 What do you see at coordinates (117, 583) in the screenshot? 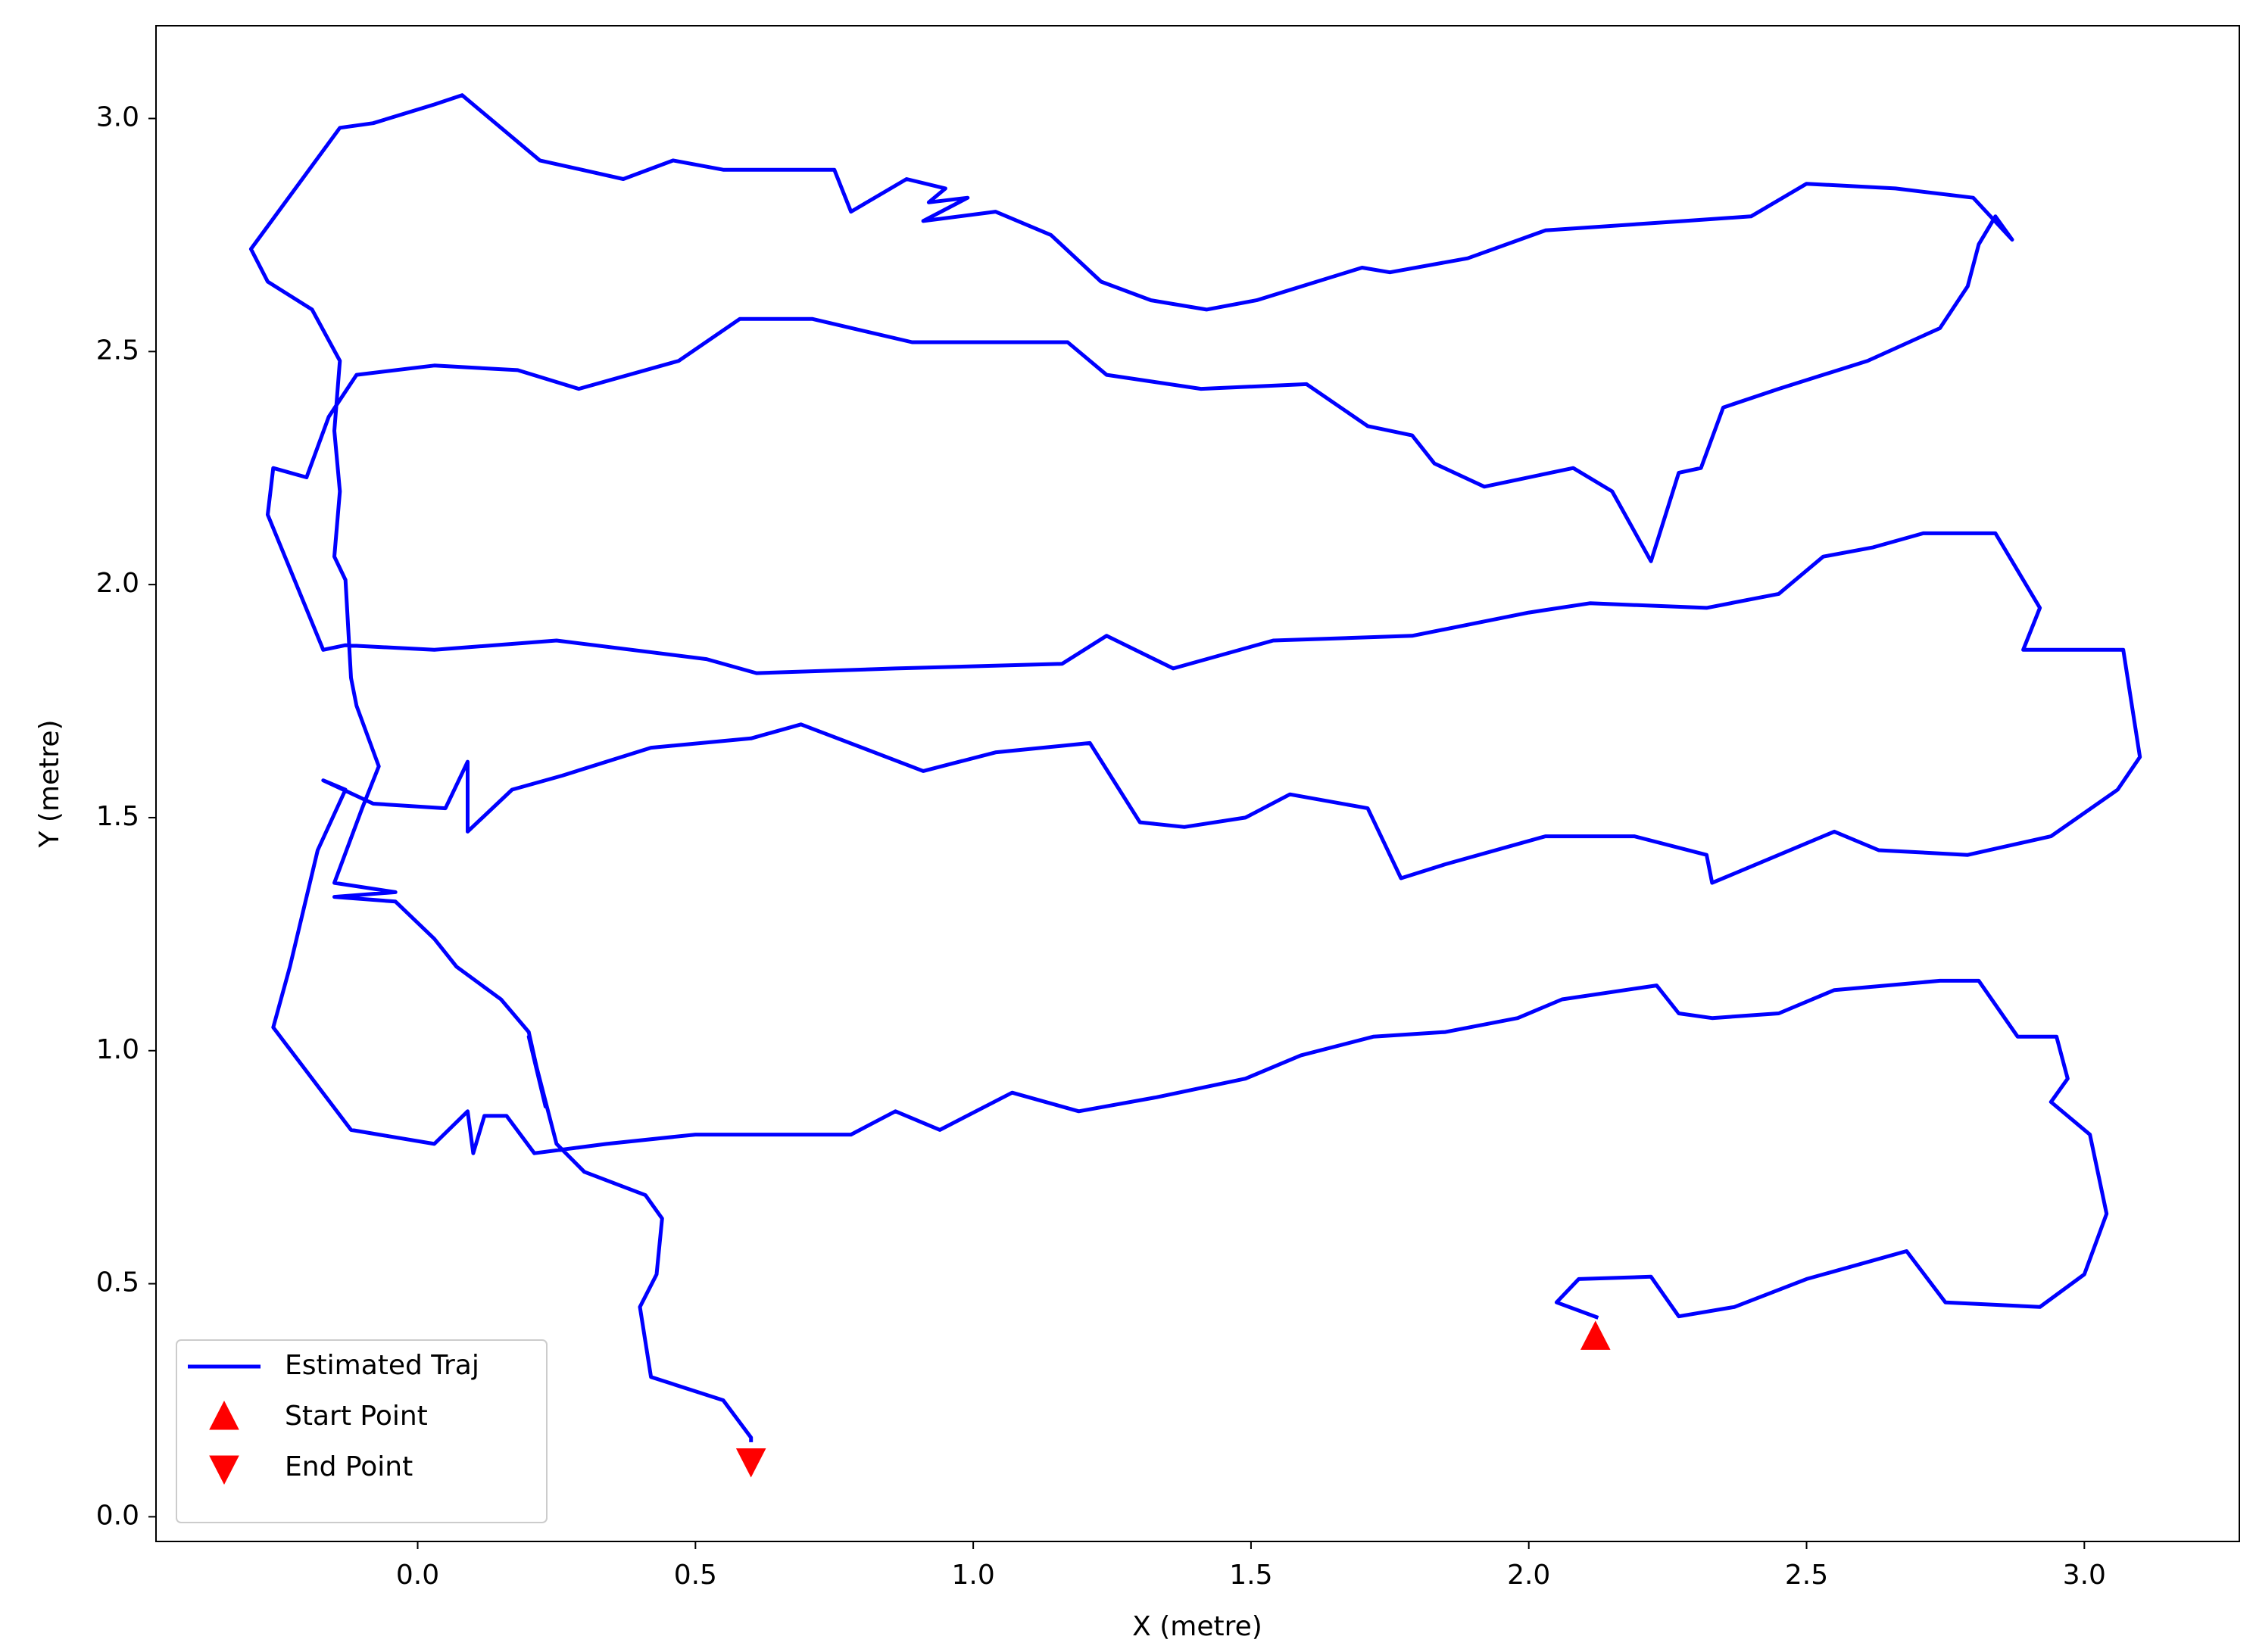
I see `y-tick-label: 2.0` at bounding box center [117, 583].